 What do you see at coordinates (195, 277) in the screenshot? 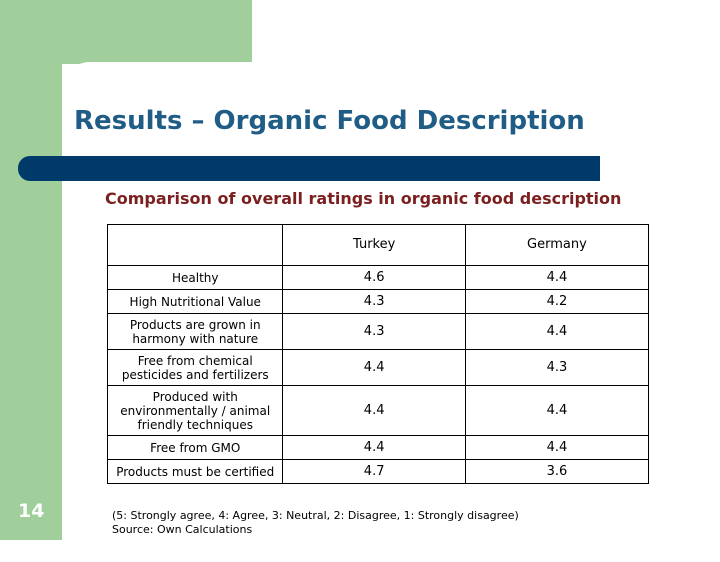
I see `row-label: Healthy` at bounding box center [195, 277].